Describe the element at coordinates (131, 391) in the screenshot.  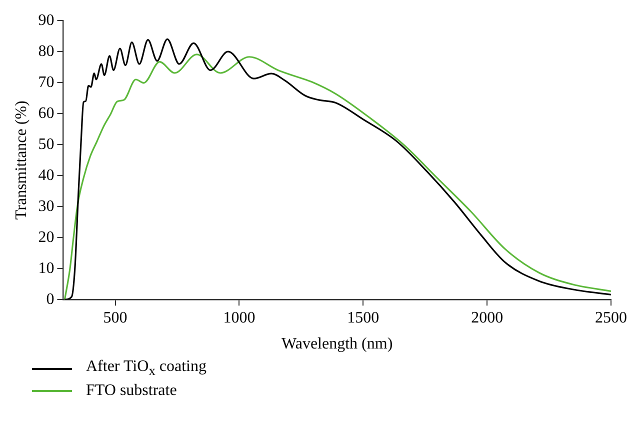
I see `legend-label: FTO substrate` at that location.